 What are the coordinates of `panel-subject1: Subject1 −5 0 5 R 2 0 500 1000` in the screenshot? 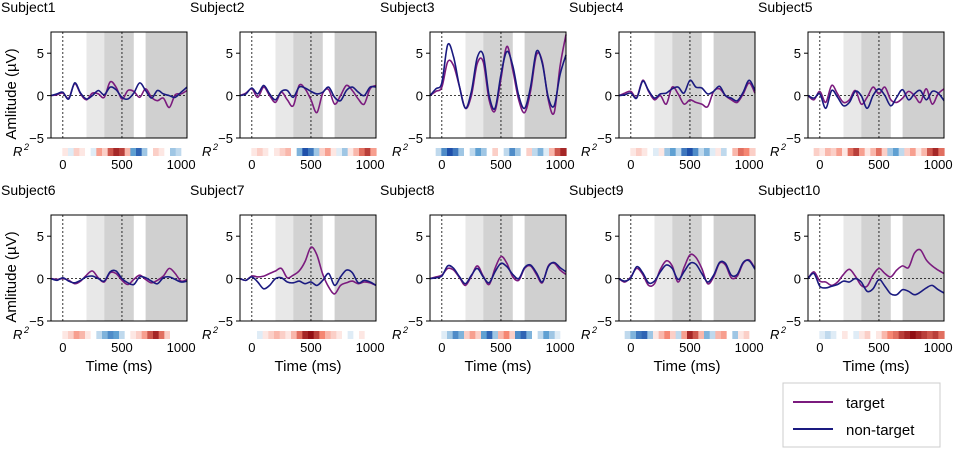 It's located at (98, 86).